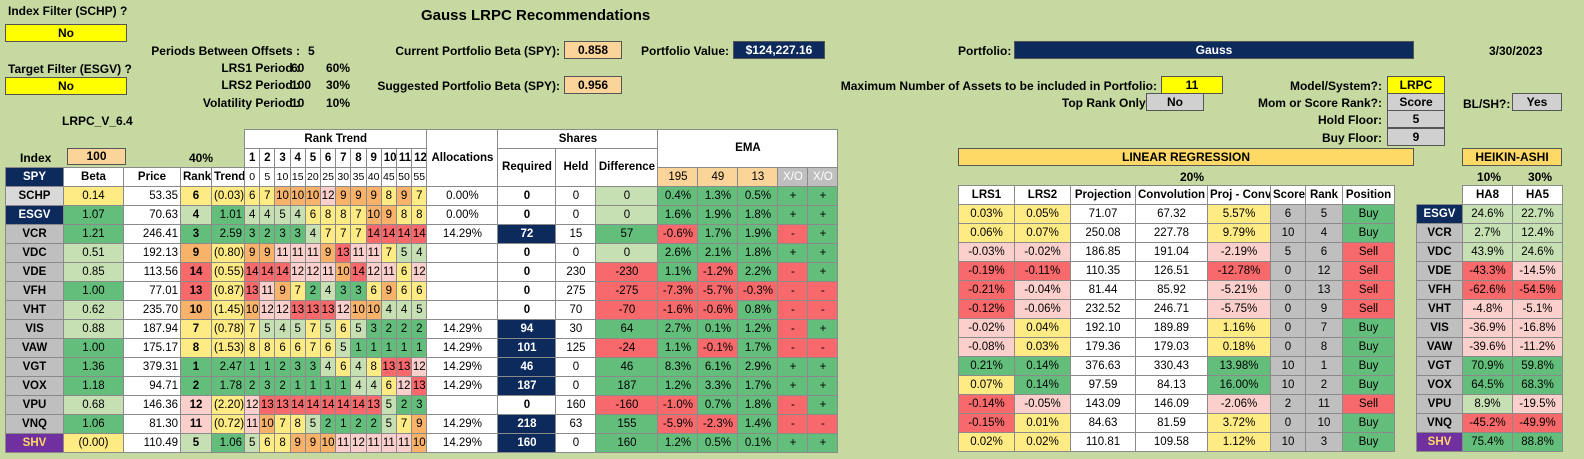  Describe the element at coordinates (1175, 102) in the screenshot. I see `top-rank-field: No` at that location.